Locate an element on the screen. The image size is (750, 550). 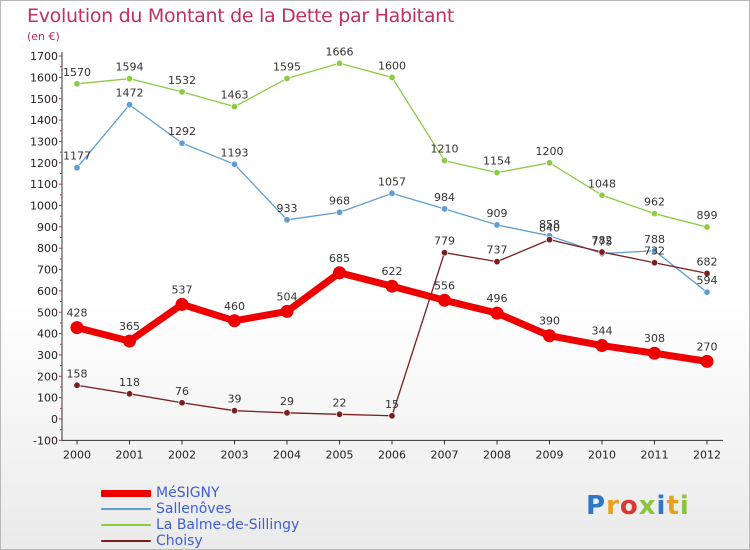
x-tick-label: 2002 is located at coordinates (182, 454).